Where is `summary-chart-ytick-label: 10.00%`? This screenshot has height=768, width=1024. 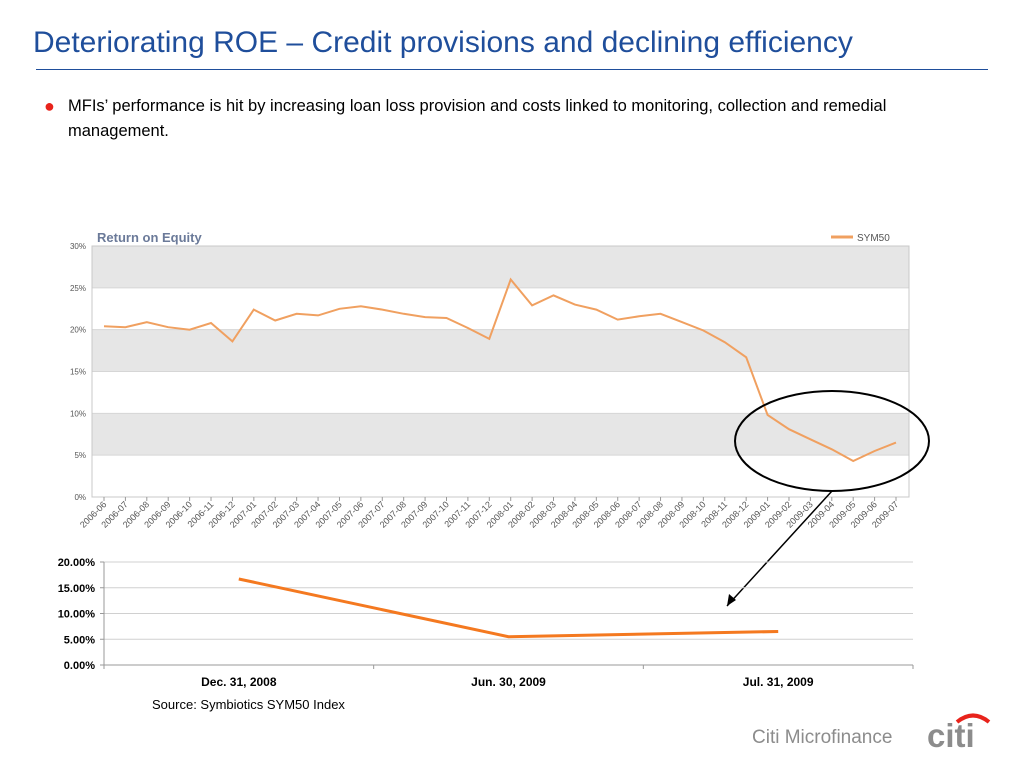 summary-chart-ytick-label: 10.00% is located at coordinates (77, 615).